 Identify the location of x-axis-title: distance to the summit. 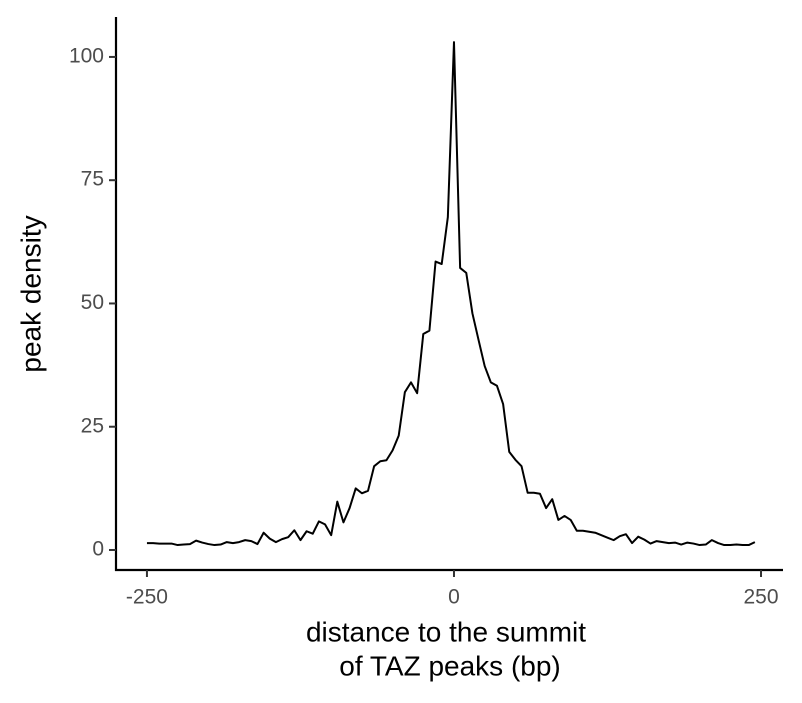
(446, 631).